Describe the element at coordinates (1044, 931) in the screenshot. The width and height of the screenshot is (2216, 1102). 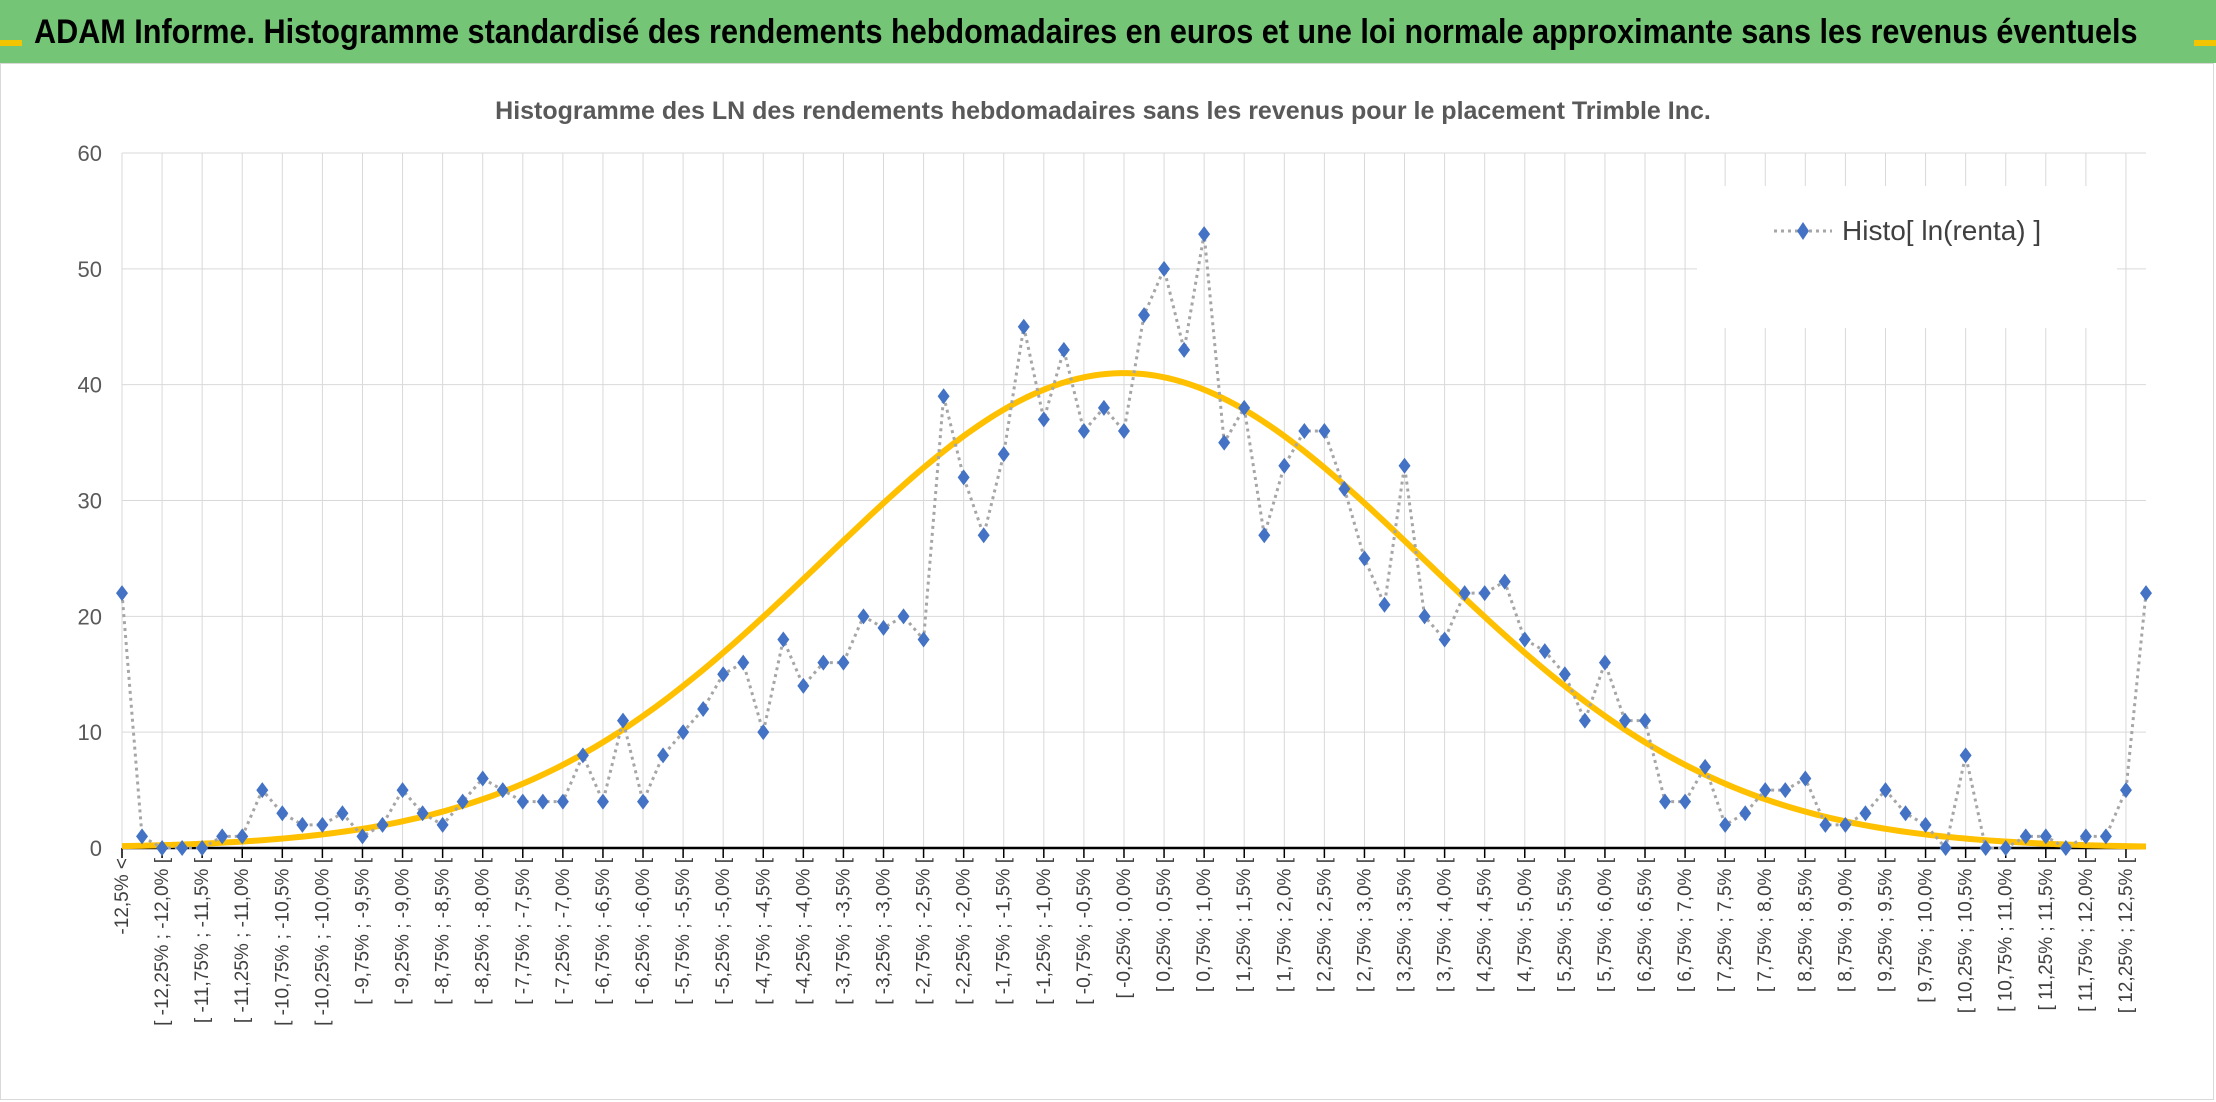
I see `x-tick-label: [ -1,25% ; -1,0% [` at that location.